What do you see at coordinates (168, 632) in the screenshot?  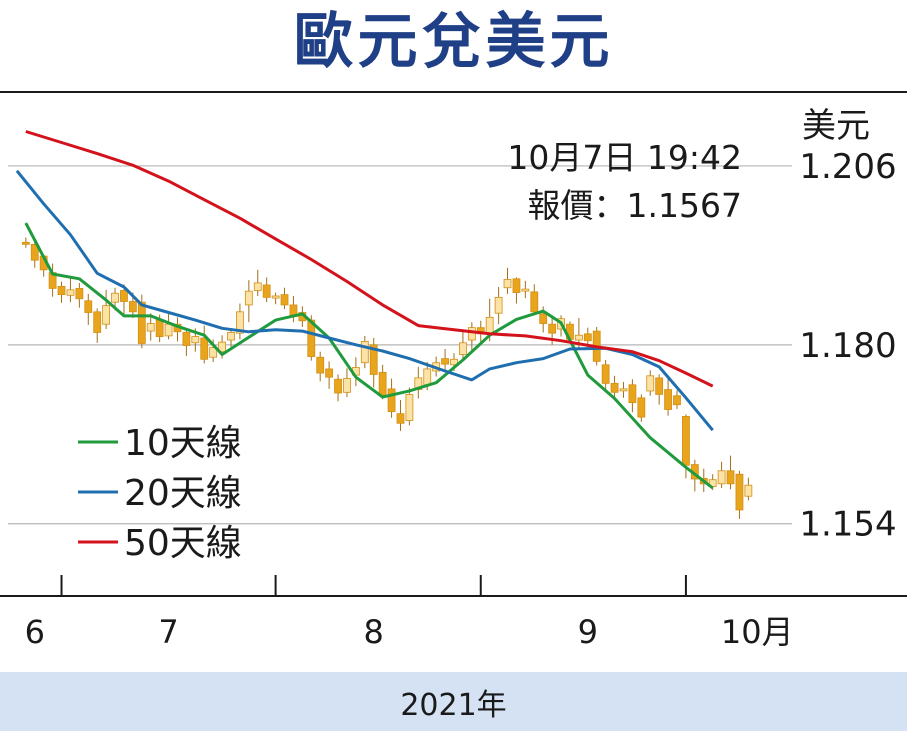 I see `x-tick-label: 7` at bounding box center [168, 632].